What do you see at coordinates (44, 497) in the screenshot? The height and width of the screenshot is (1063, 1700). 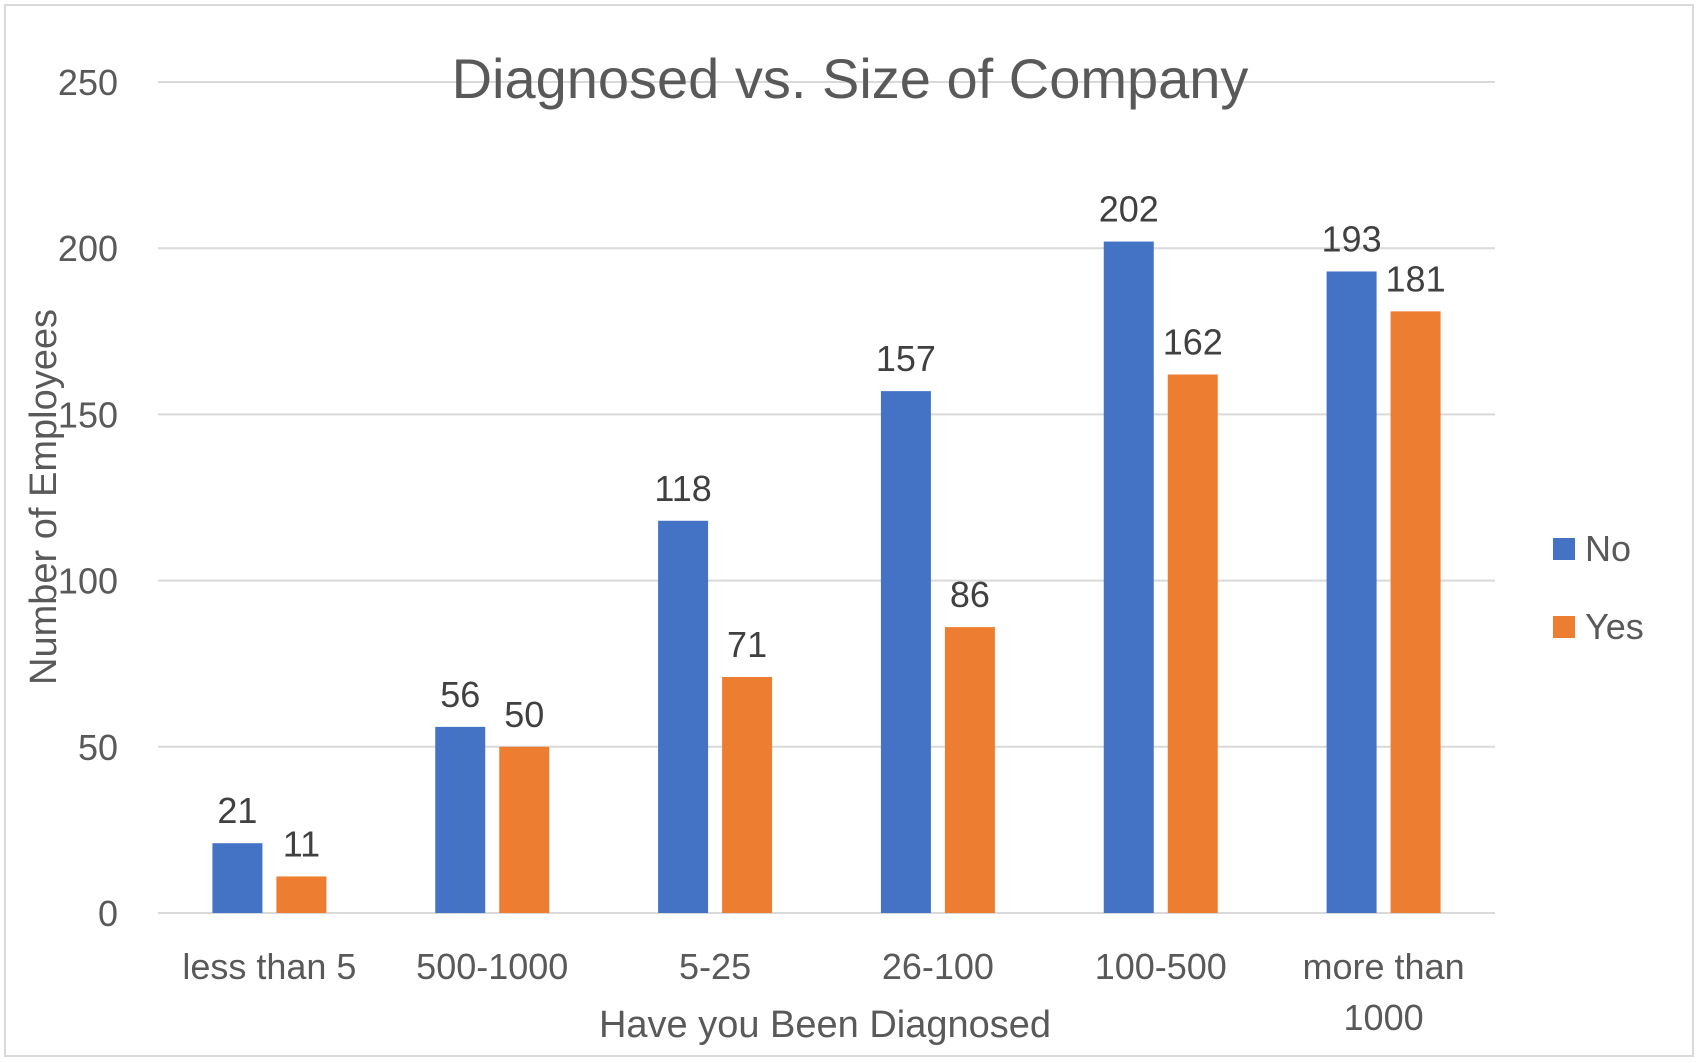 I see `y-axis-title: Number of Employees` at bounding box center [44, 497].